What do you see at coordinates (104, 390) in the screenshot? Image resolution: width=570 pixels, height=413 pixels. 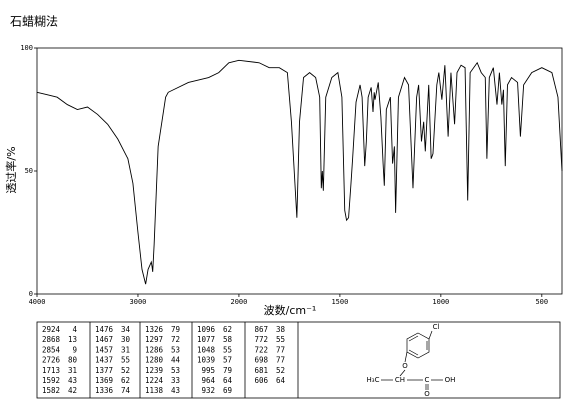 I see `peak-wavenumber: 1336` at bounding box center [104, 390].